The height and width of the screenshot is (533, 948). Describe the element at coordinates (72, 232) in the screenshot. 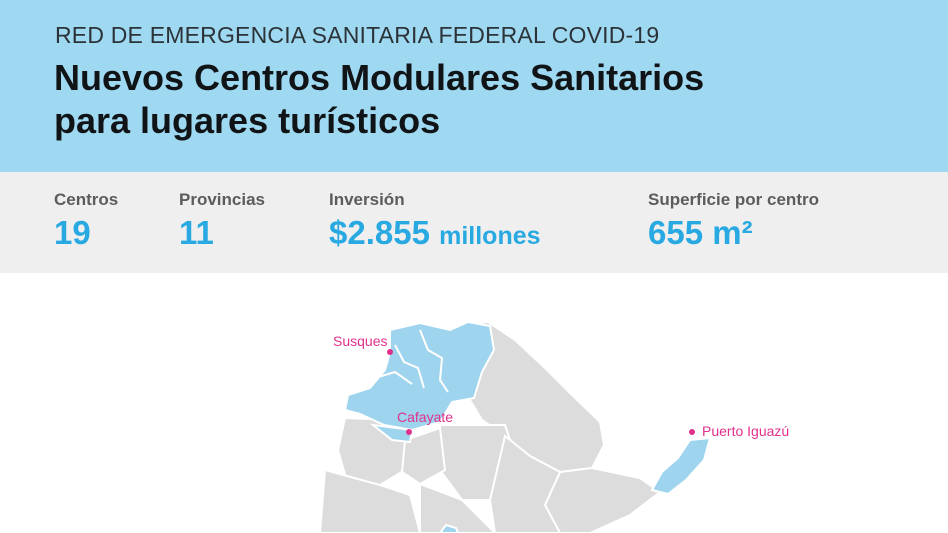

I see `stat-value: 19` at that location.